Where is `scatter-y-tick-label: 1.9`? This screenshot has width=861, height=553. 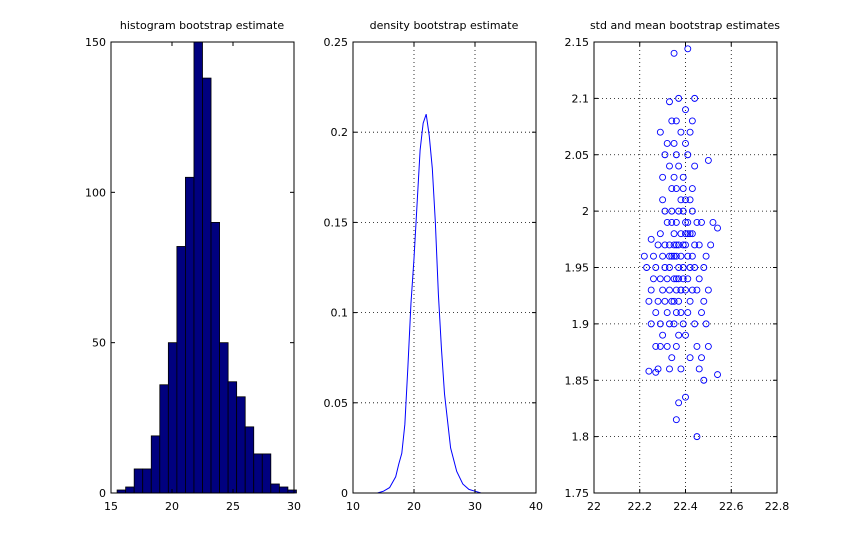 scatter-y-tick-label: 1.9 is located at coordinates (581, 324).